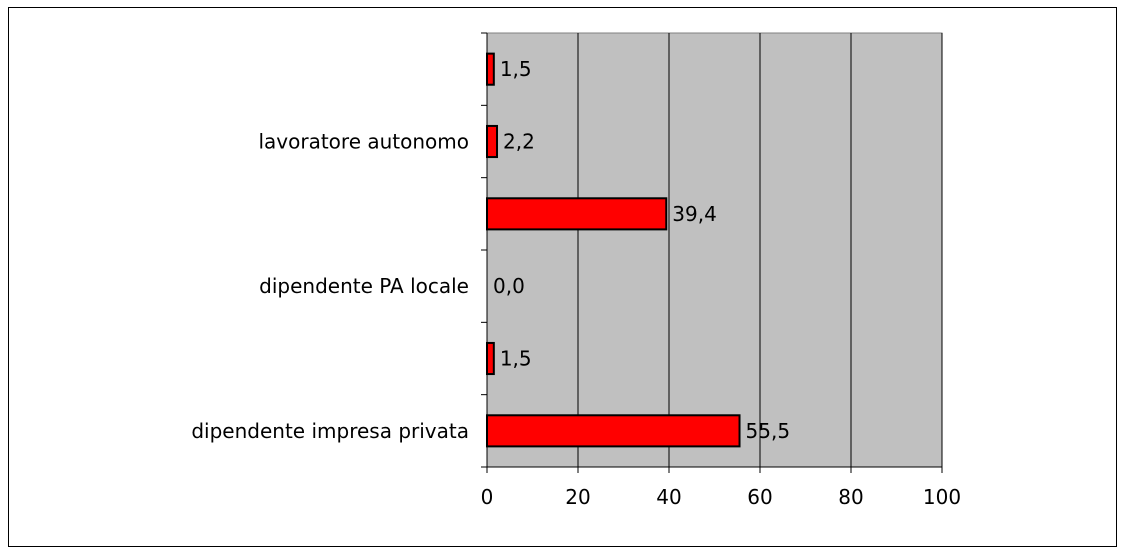 This screenshot has height=547, width=1121. I want to click on x-tick-label-1: 20, so click(577, 497).